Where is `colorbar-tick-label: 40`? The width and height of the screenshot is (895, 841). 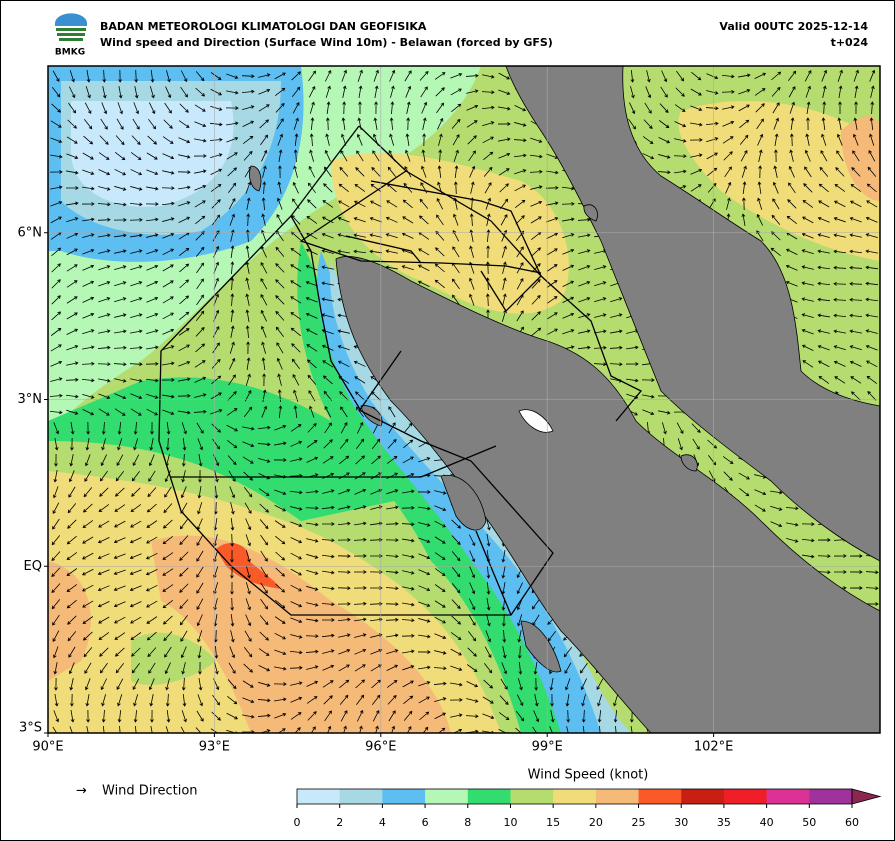
colorbar-tick-label: 40 is located at coordinates (767, 822).